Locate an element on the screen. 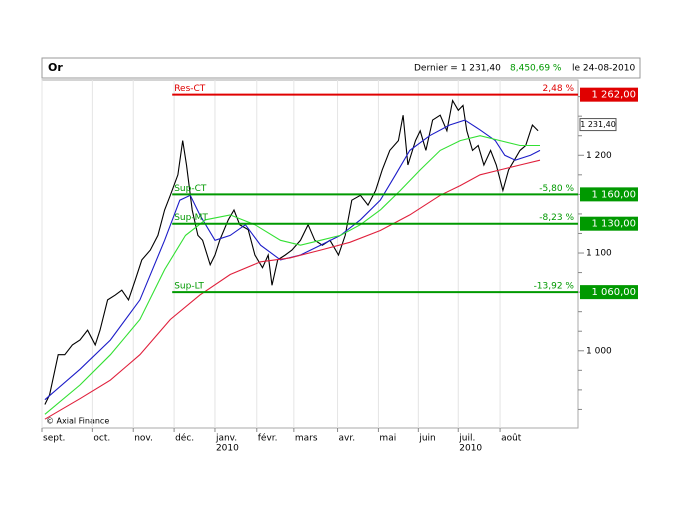 The height and width of the screenshot is (510, 680). x-tick-label: oct. is located at coordinates (101, 439).